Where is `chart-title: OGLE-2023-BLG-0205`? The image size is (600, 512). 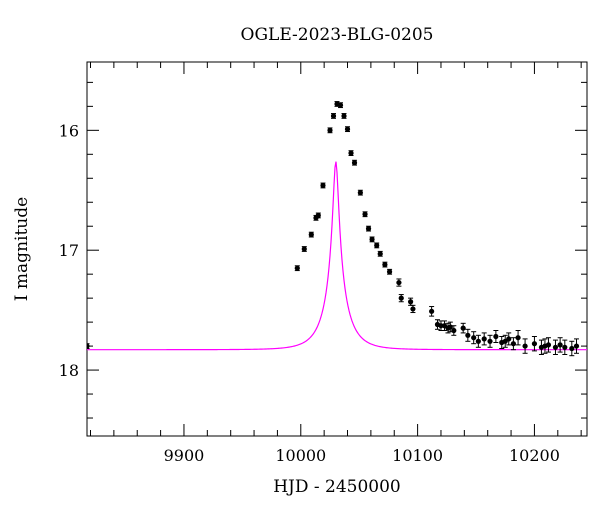
chart-title: OGLE-2023-BLG-0205 is located at coordinates (337, 35).